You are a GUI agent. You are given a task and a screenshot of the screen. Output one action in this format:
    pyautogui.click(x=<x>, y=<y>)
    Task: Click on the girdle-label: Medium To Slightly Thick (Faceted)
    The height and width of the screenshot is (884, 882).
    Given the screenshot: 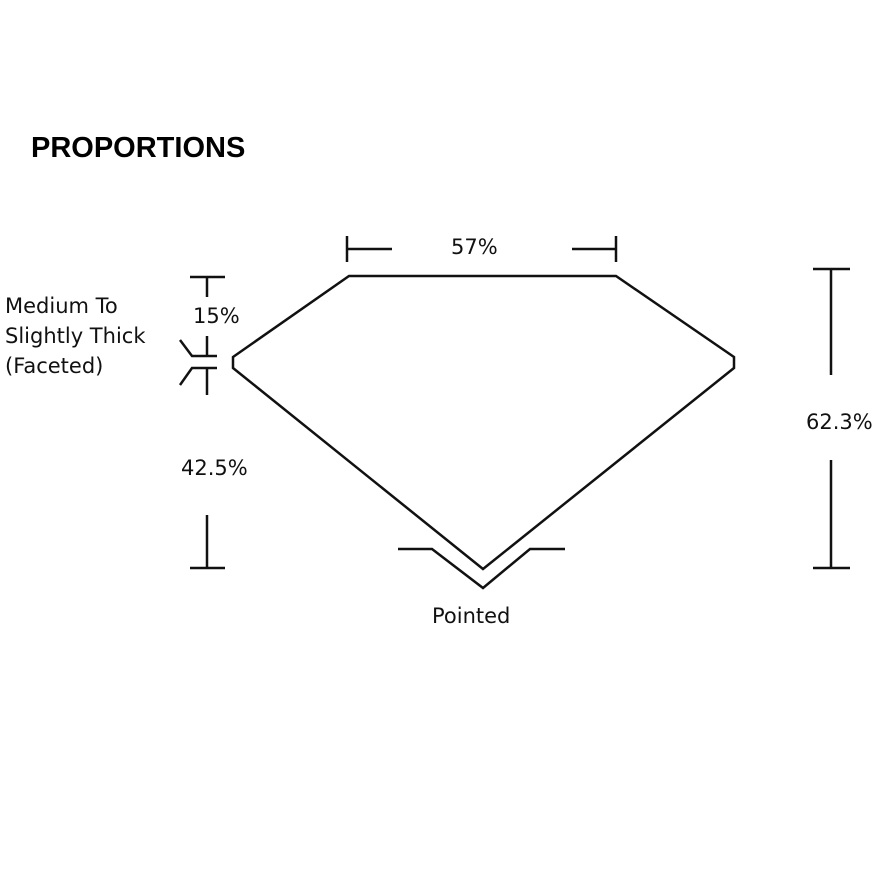 What is the action you would take?
    pyautogui.click(x=75, y=336)
    